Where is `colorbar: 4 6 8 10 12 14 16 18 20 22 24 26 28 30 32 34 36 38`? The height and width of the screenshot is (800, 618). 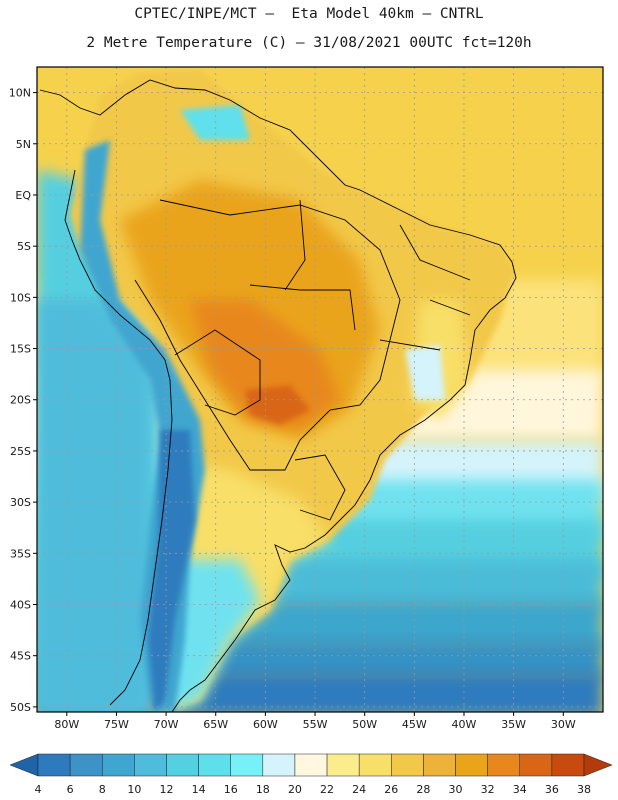
colorbar: 4 6 8 10 12 14 16 18 20 22 24 26 28 30 32 34 36 38 is located at coordinates (311, 774).